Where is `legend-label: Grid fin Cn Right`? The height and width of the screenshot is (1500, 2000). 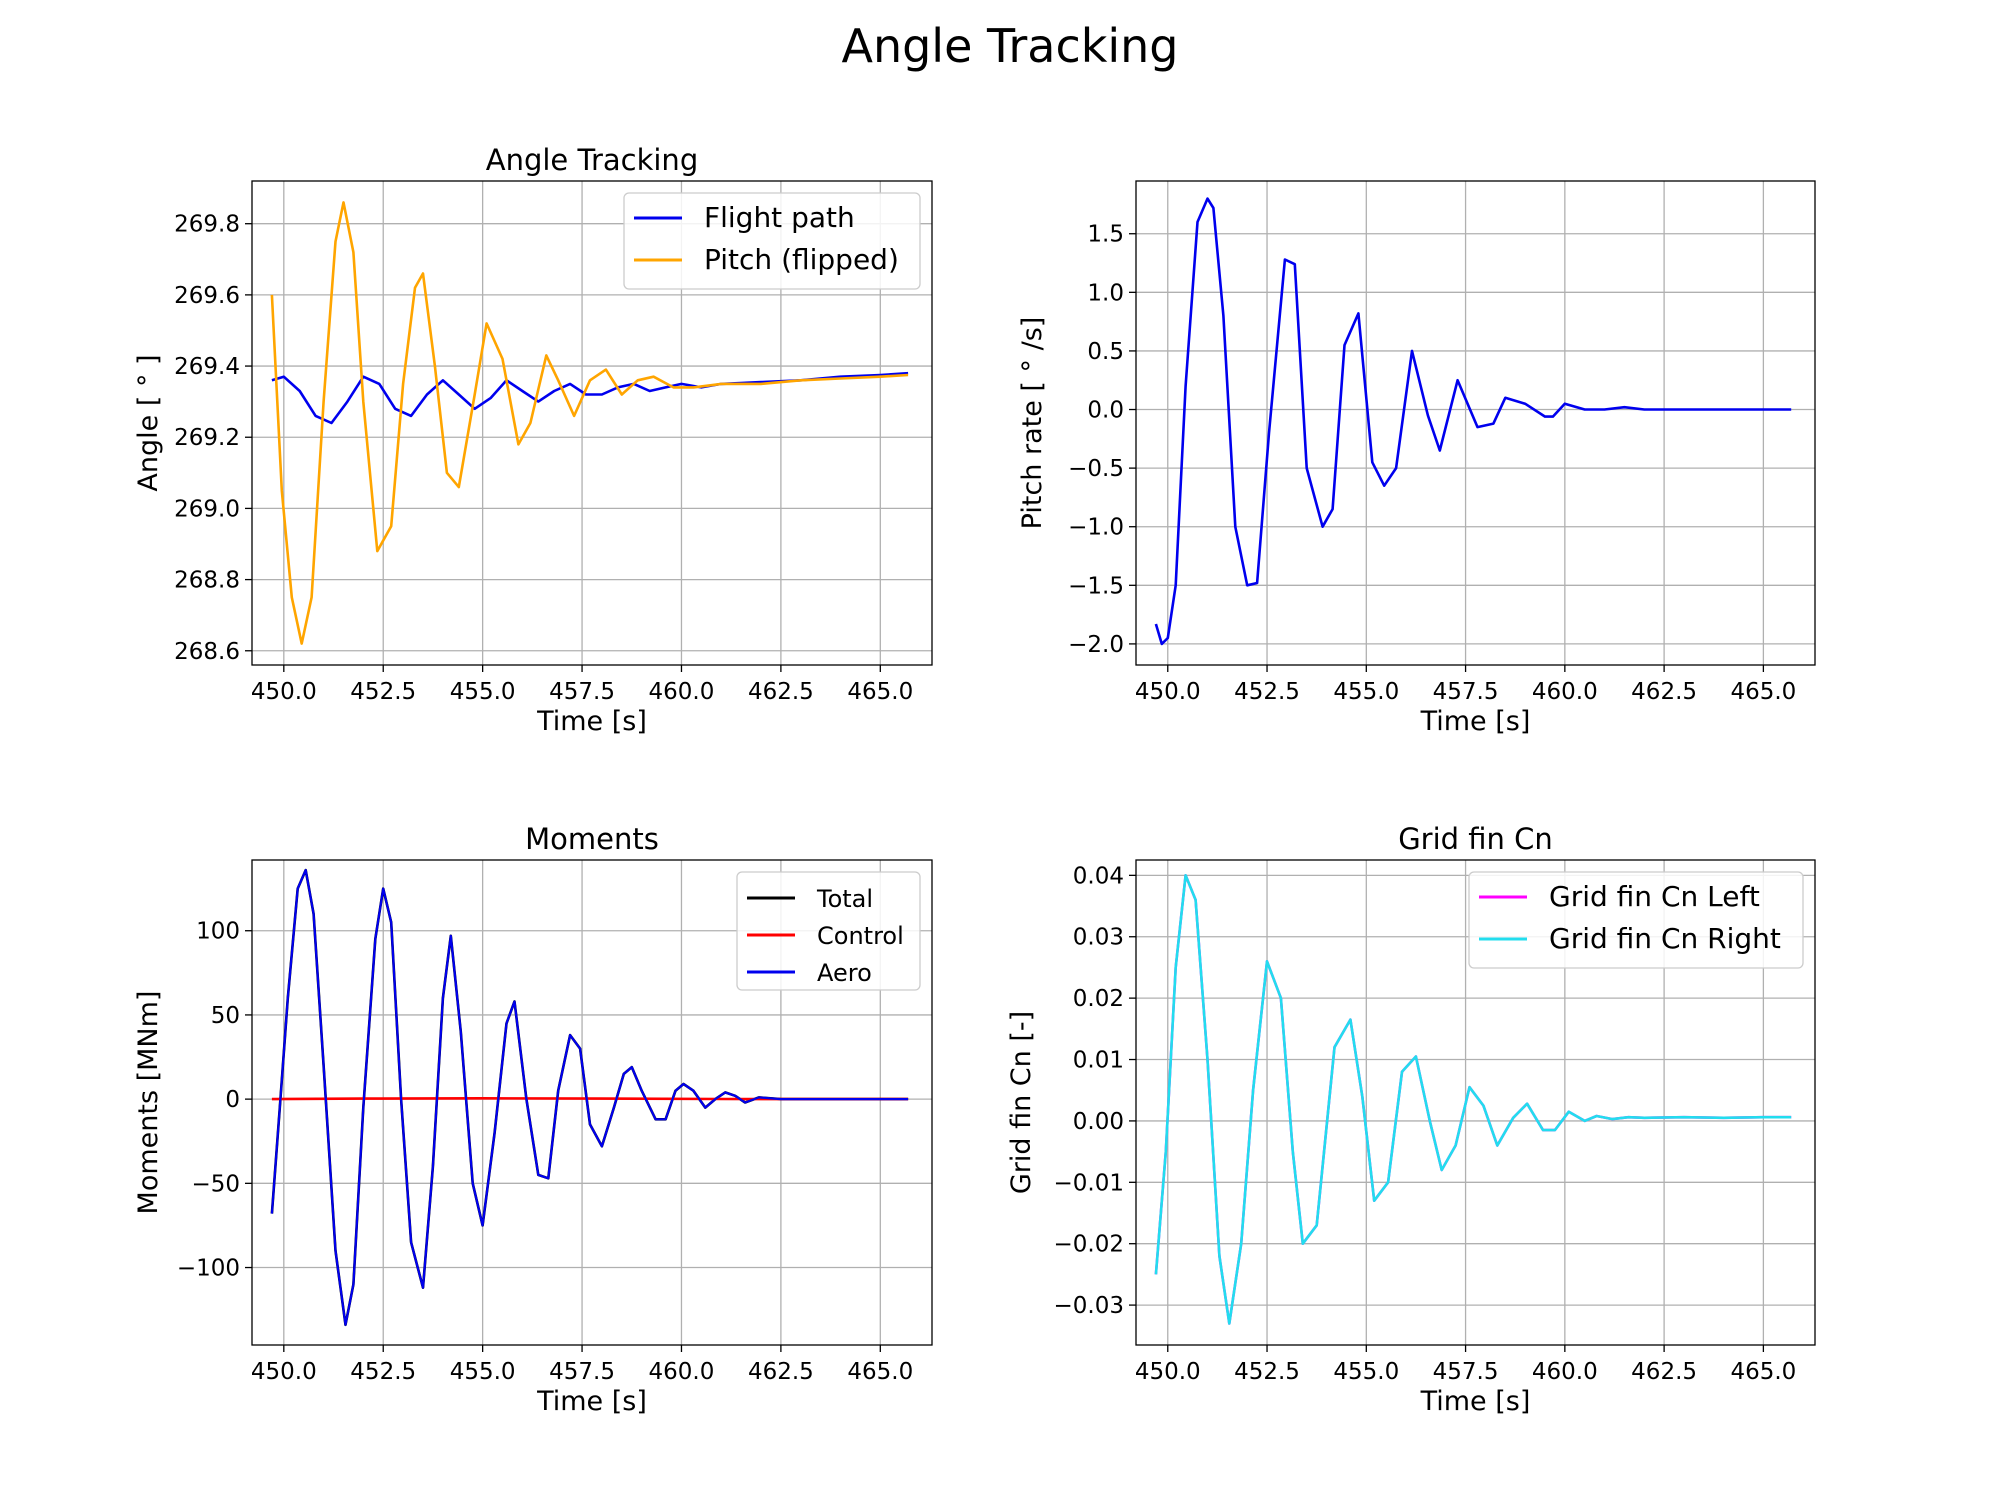
legend-label: Grid fin Cn Right is located at coordinates (1665, 938).